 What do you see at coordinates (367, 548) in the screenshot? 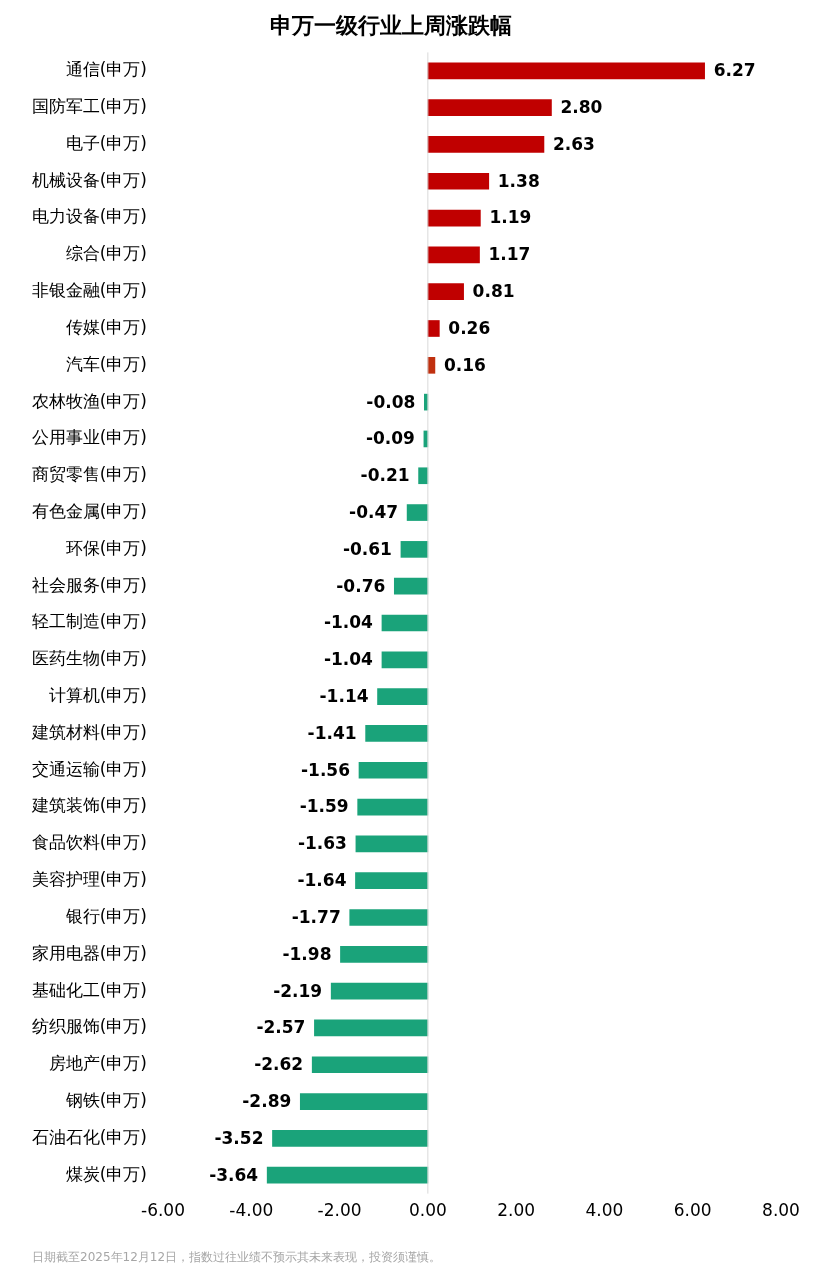
I see `data-label: -0.61` at bounding box center [367, 548].